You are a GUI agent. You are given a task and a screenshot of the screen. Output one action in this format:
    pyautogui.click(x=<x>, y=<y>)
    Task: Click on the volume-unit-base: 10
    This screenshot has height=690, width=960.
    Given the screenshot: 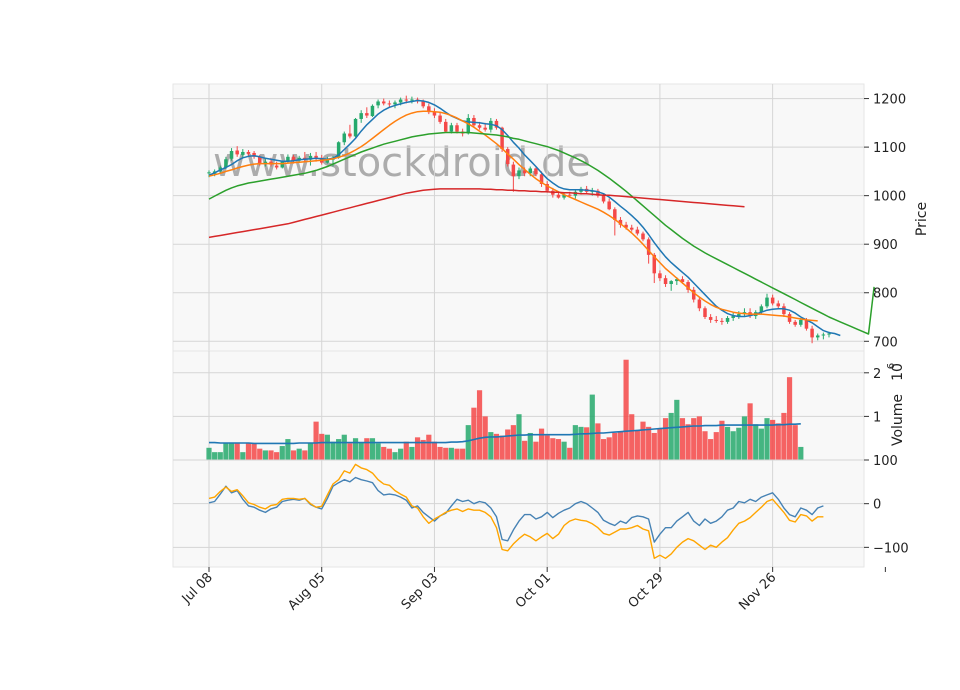 What is the action you would take?
    pyautogui.click(x=898, y=372)
    